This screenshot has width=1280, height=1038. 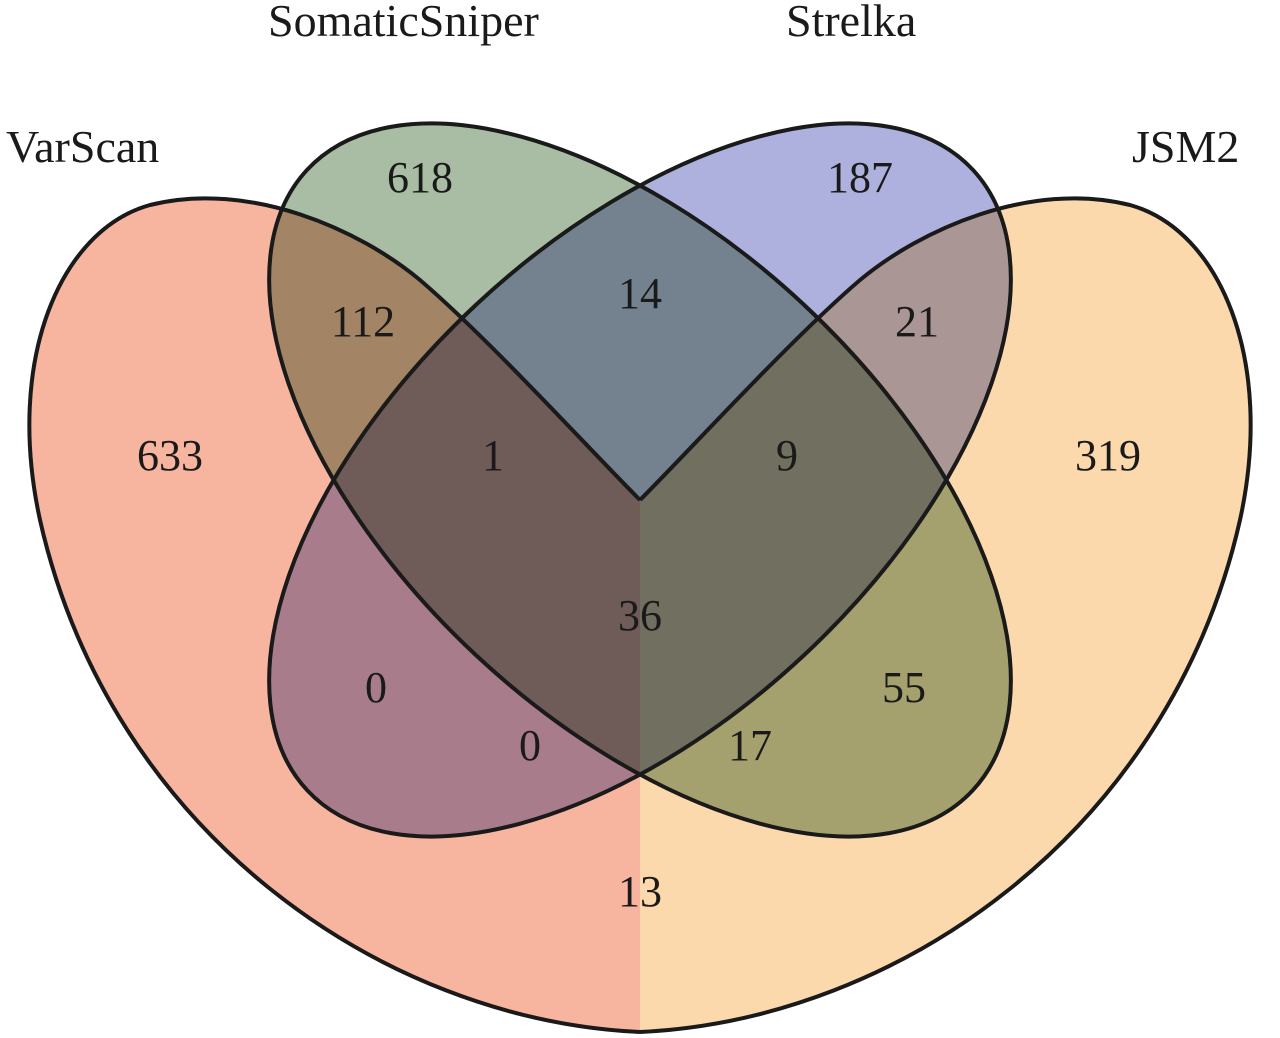 What do you see at coordinates (787, 455) in the screenshot?
I see `count-somaticsniper-strelka-jsm2: 9` at bounding box center [787, 455].